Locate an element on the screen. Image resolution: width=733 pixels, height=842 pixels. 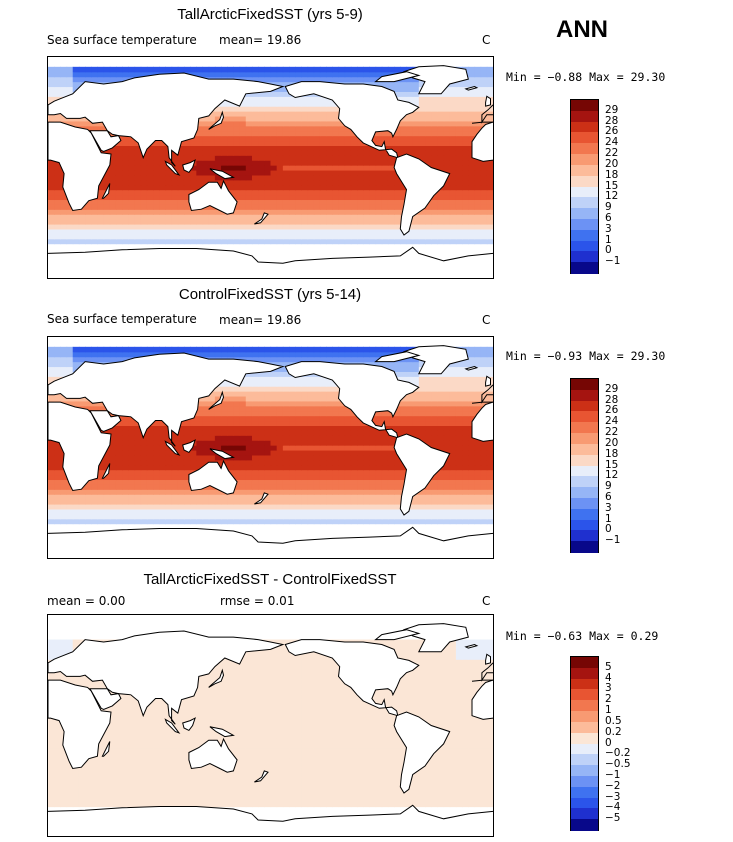
coastline is located at coordinates (261, 218).